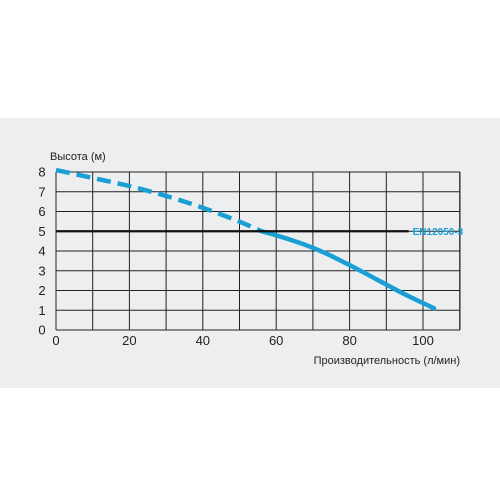  Describe the element at coordinates (41, 211) in the screenshot. I see `y-tick-label: 6` at that location.